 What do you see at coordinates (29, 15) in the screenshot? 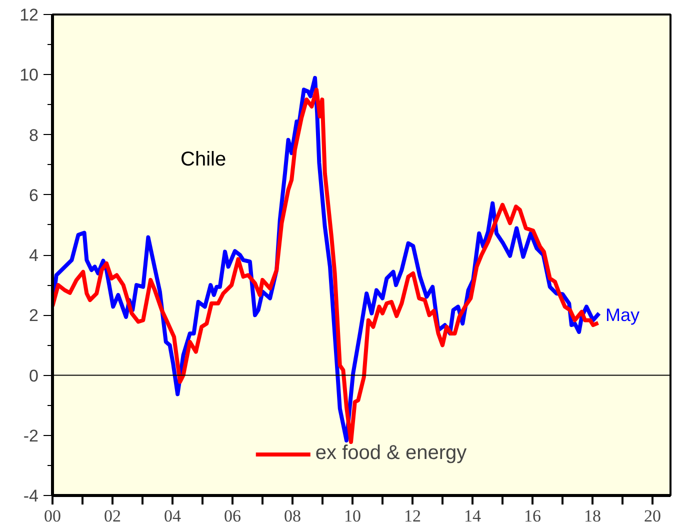
I see `y-tick-label: 12` at bounding box center [29, 15].